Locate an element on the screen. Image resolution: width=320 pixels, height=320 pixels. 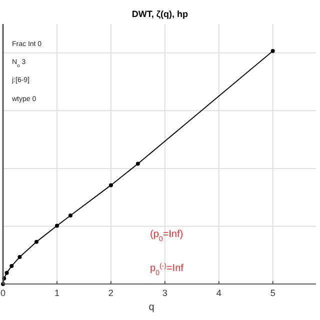
annotation: p$_{0}$$^{(-)}$=Inf is located at coordinates (167, 269).